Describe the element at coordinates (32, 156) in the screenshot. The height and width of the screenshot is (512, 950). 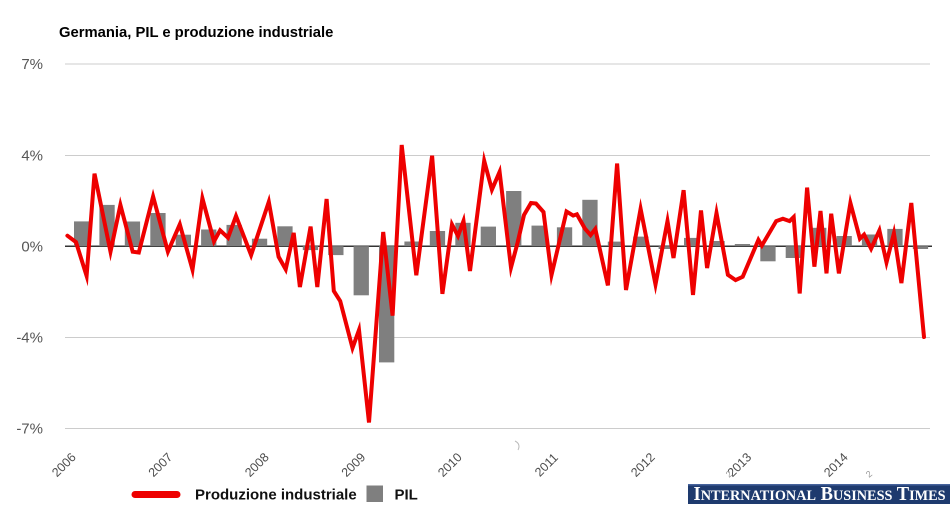
I see `svg-text: 4%` at that location.